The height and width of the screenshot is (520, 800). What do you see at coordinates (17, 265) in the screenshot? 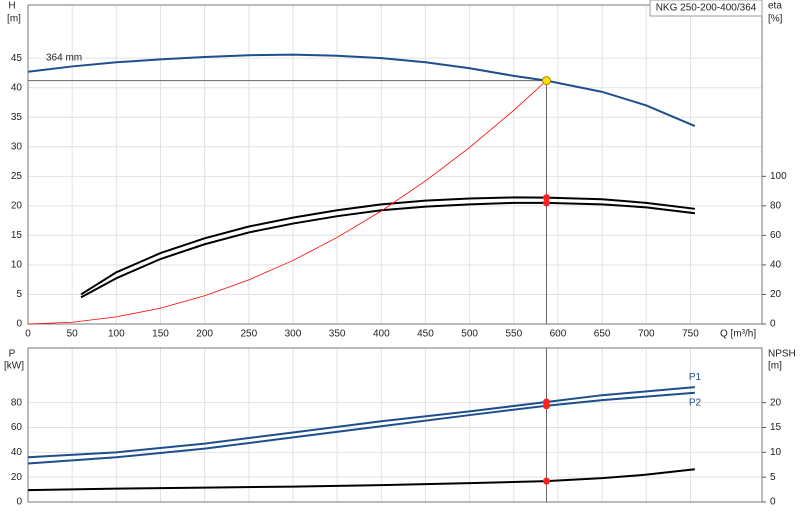
I see `y-tick-label: 10` at bounding box center [17, 265].